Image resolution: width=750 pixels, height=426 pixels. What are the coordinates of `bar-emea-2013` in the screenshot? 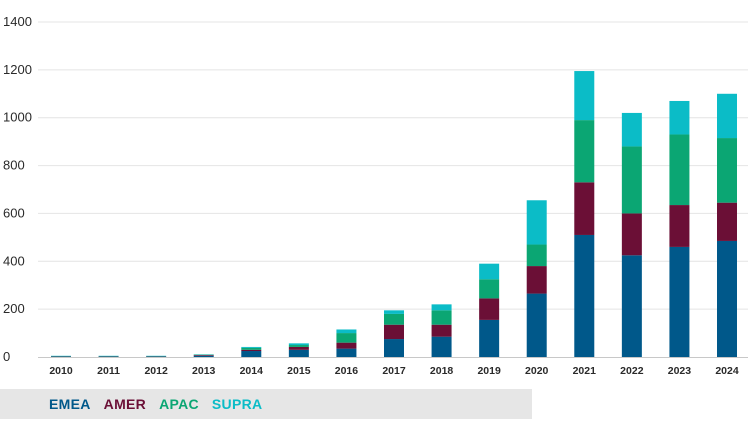 It's located at (203, 356).